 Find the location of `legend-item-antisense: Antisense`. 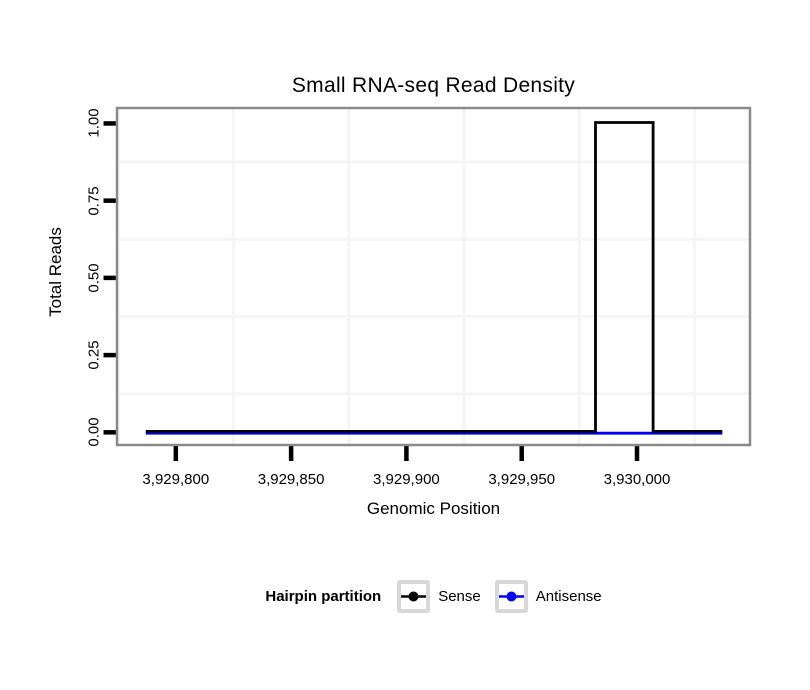

legend-item-antisense: Antisense is located at coordinates (548, 596).